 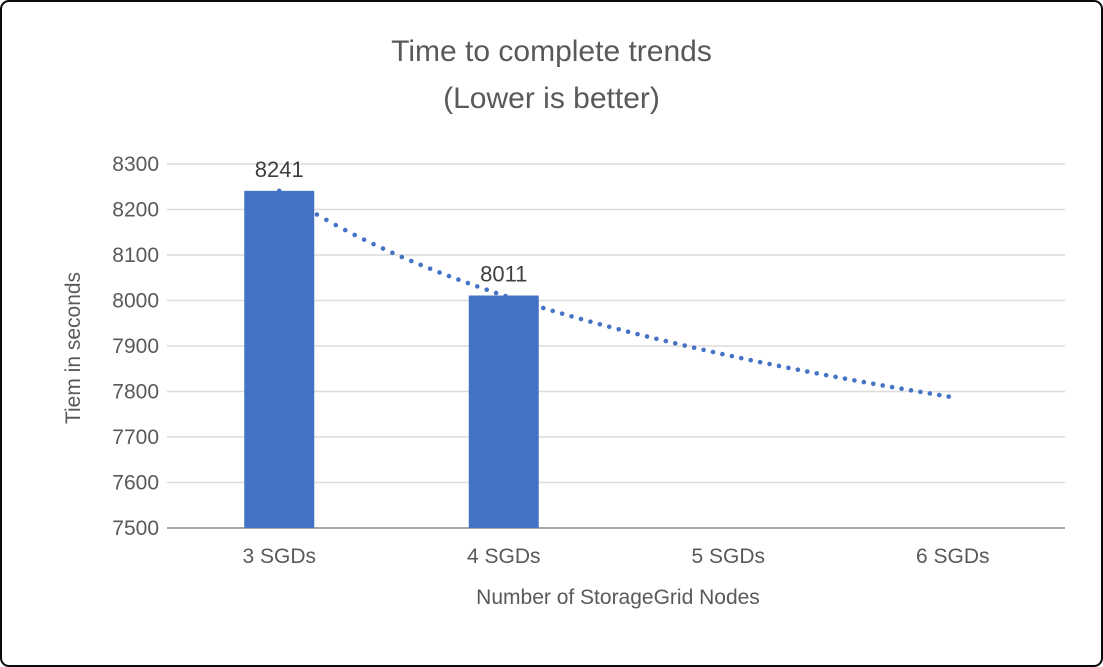 What do you see at coordinates (551, 51) in the screenshot?
I see `chart-title-line1: Time to complete trends` at bounding box center [551, 51].